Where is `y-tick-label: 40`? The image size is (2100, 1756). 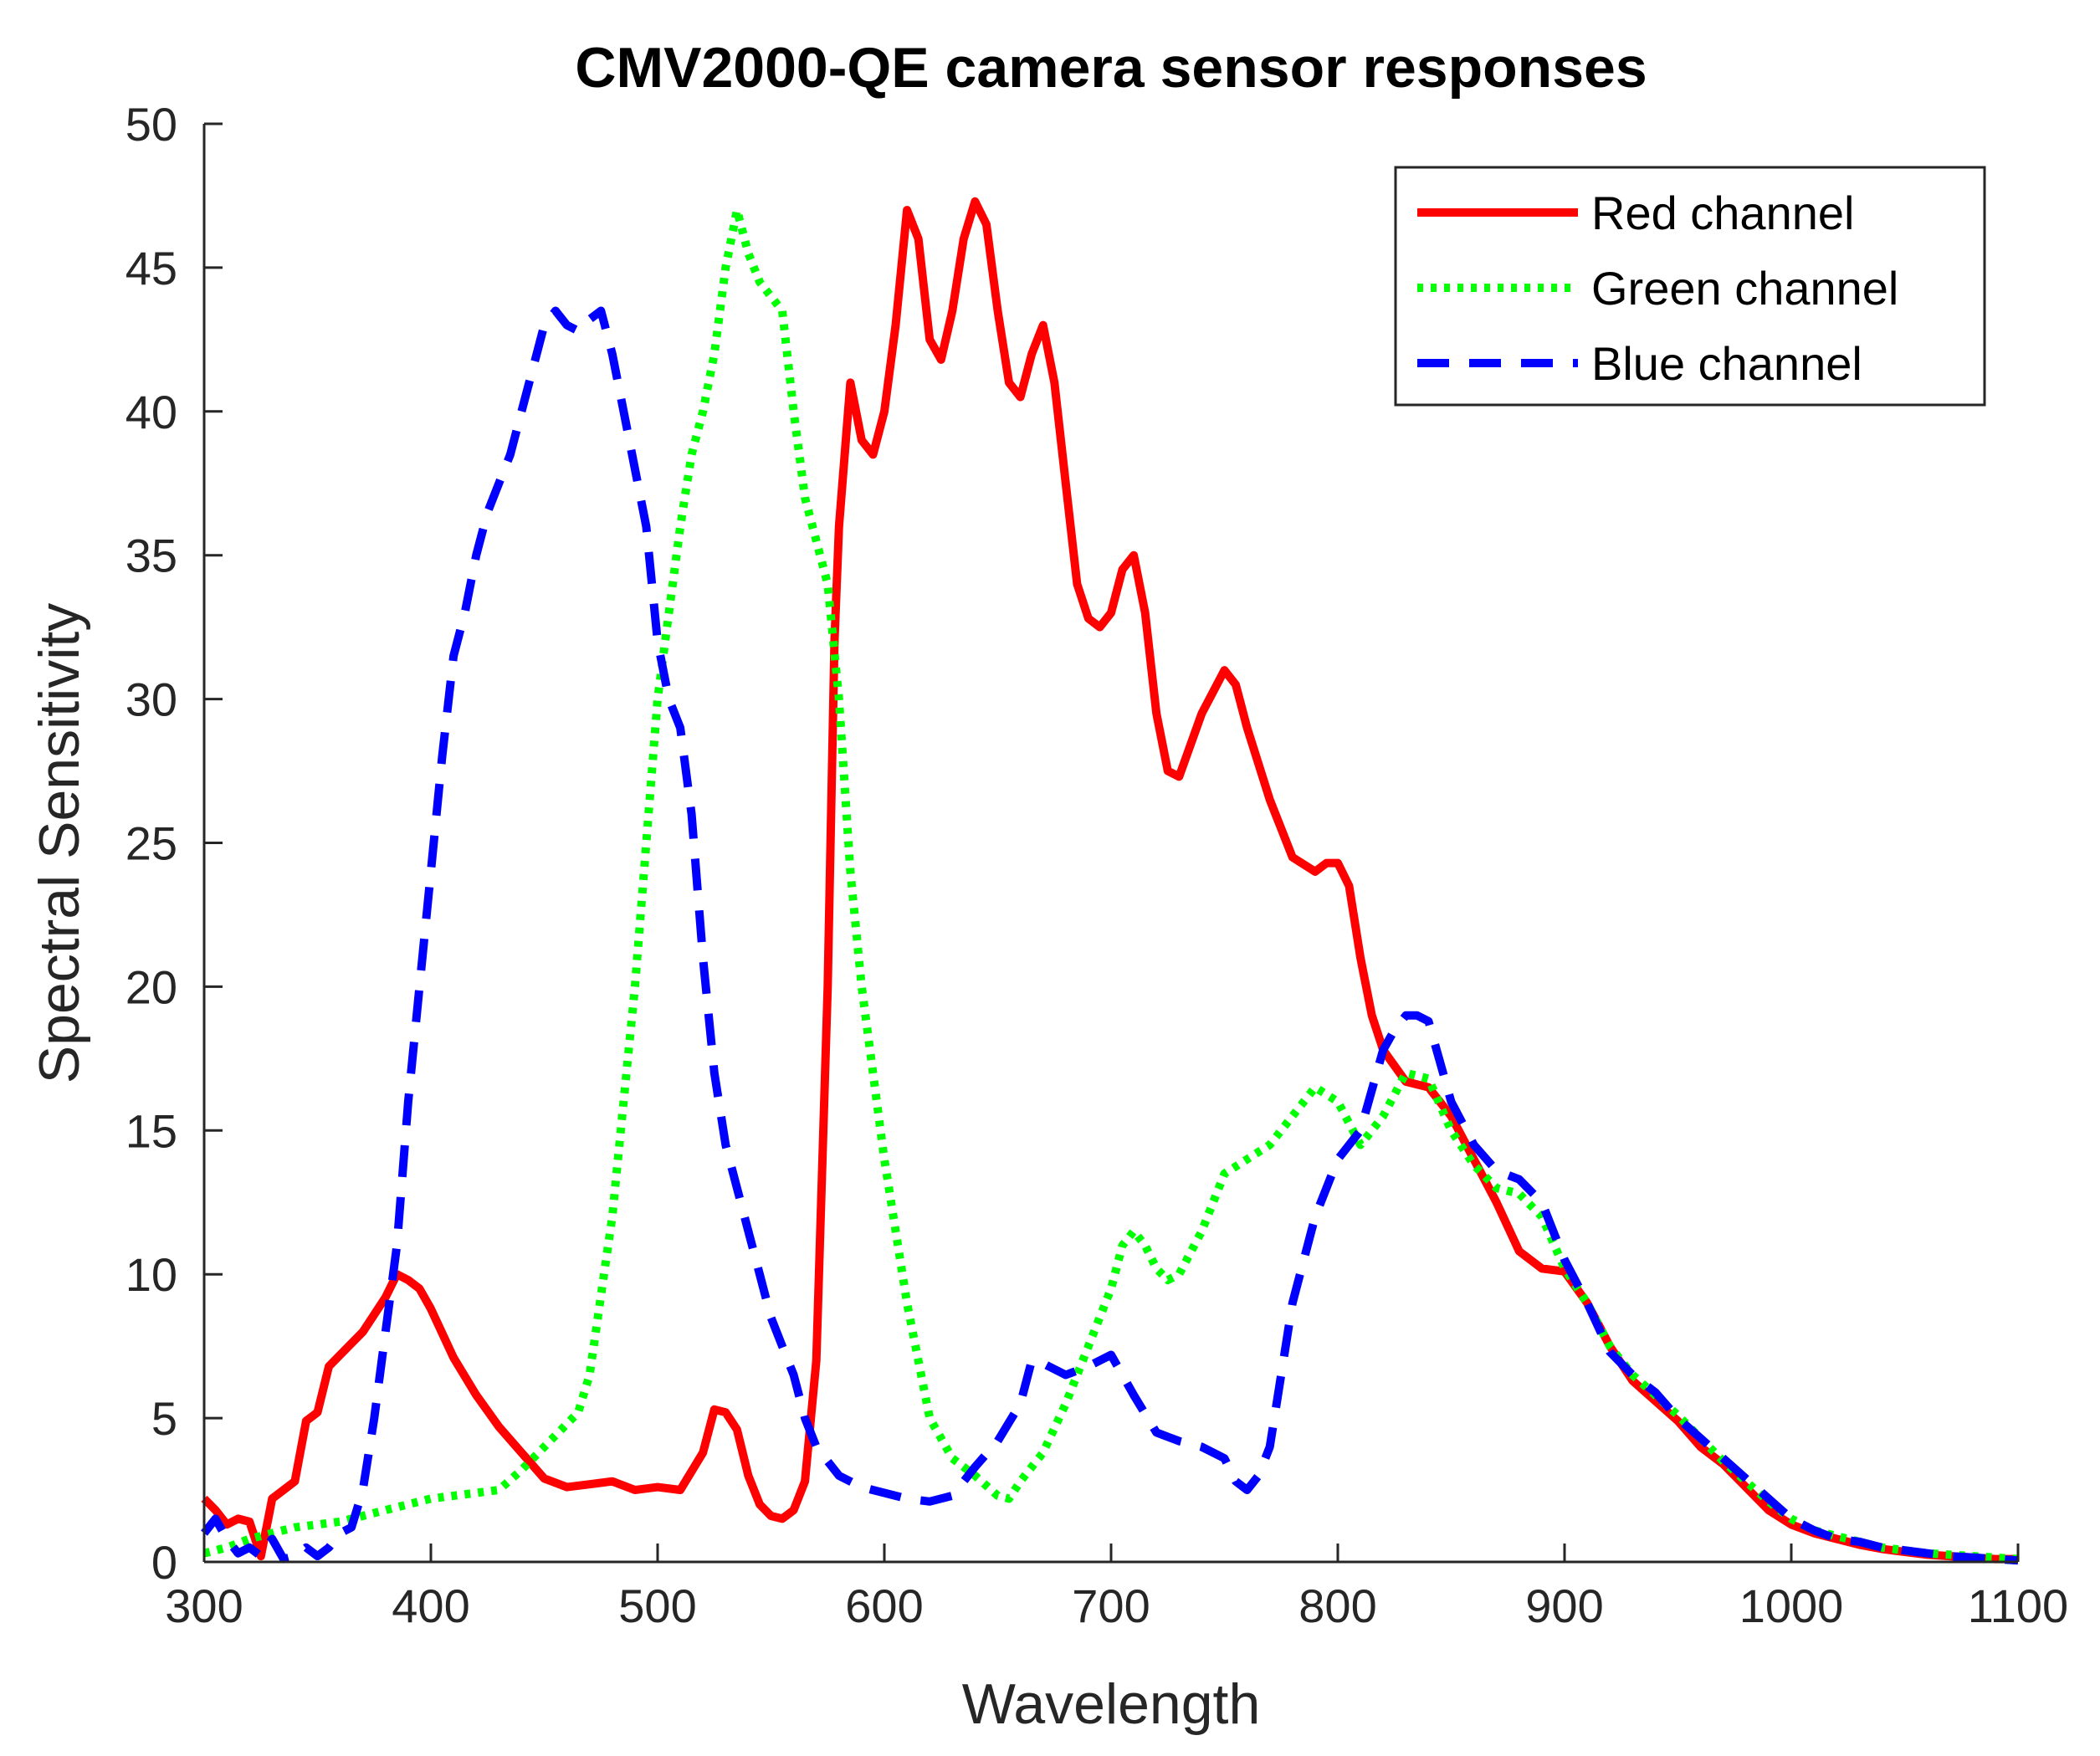
y-tick-label: 40 is located at coordinates (151, 412).